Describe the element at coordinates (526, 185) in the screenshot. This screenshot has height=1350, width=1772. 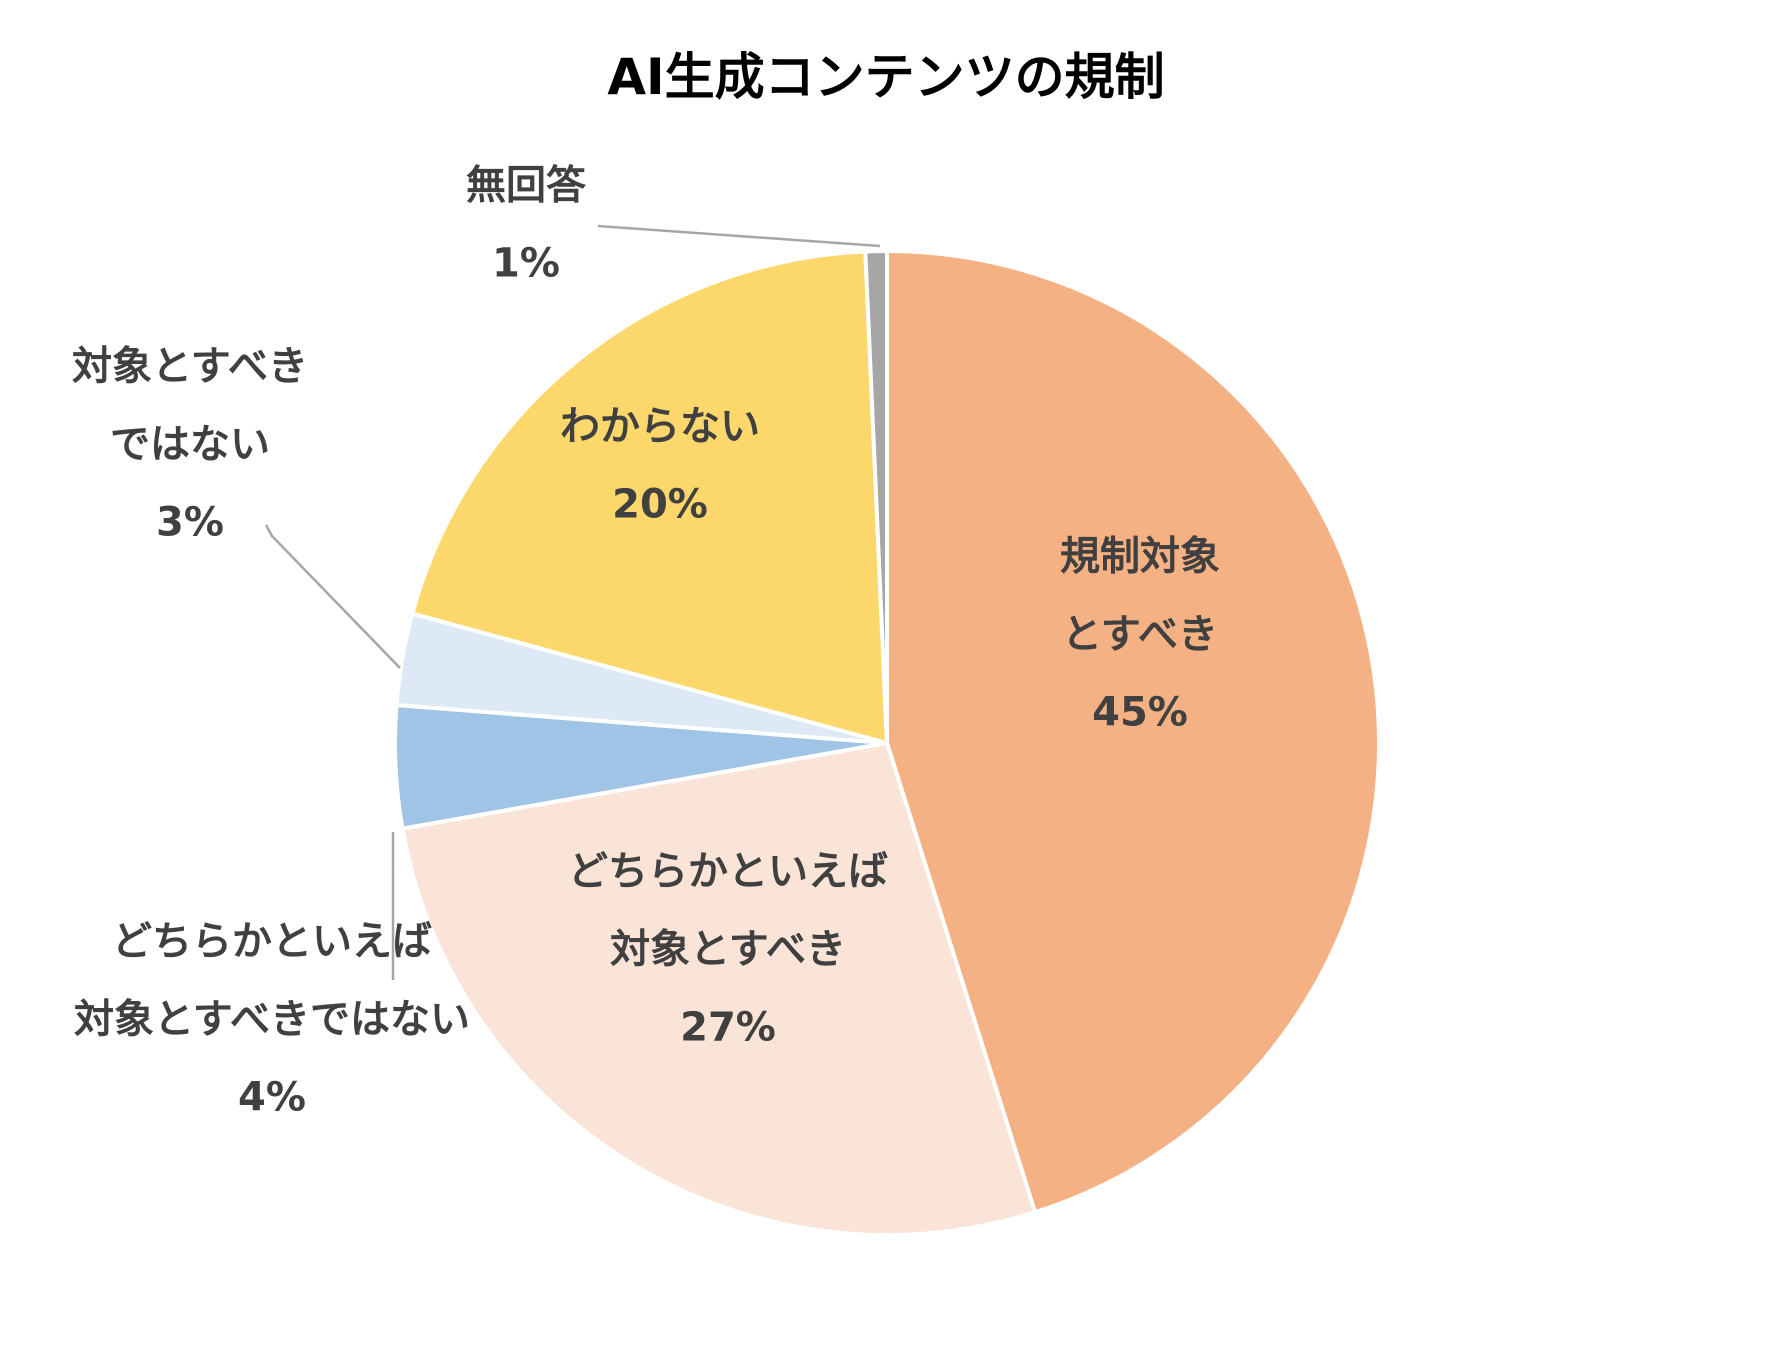
I see `slice-label-6-line-1: 無回答` at that location.